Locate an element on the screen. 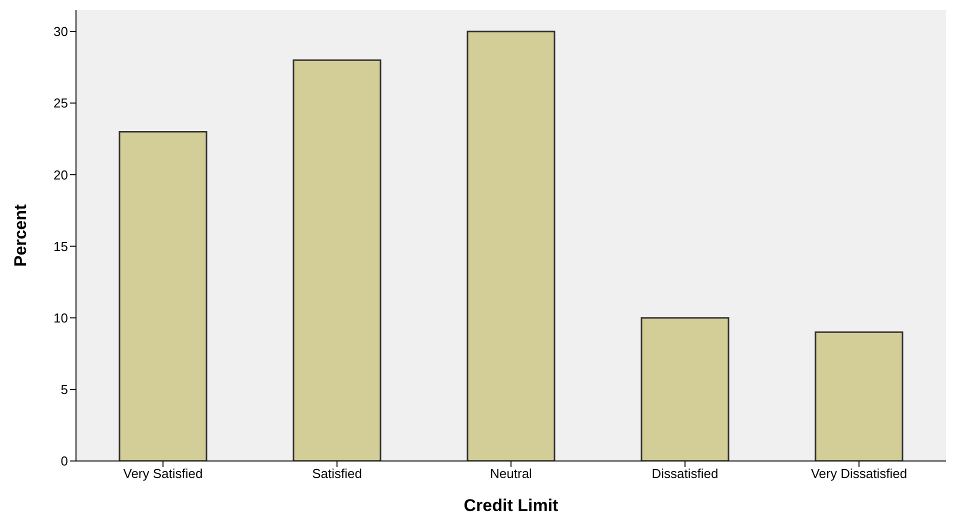 The image size is (955, 520). x-axis-title: Credit Limit is located at coordinates (511, 505).